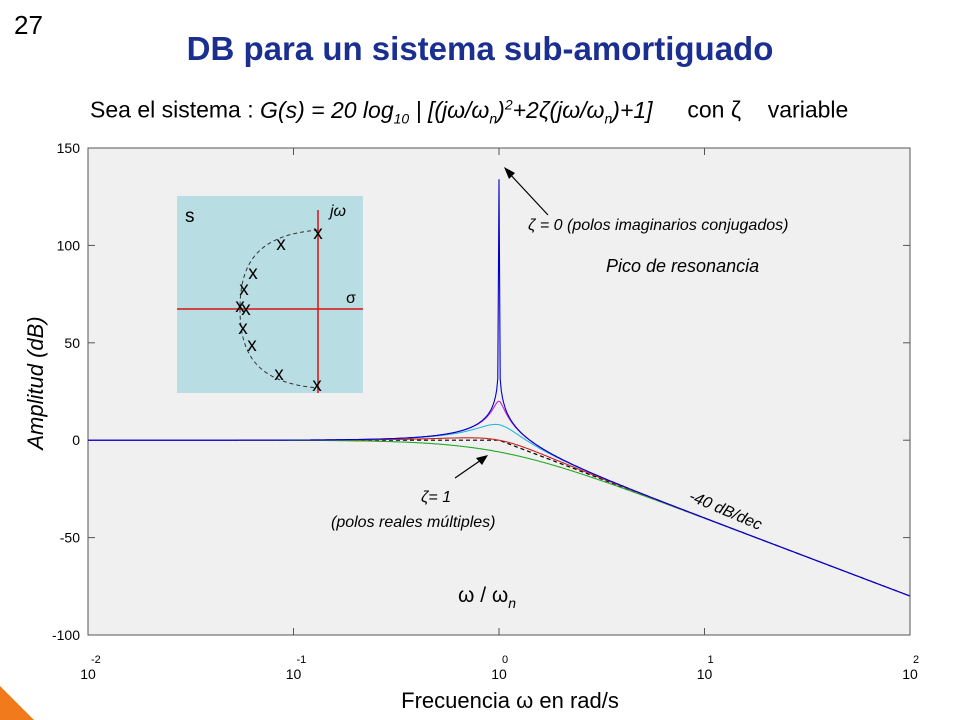  What do you see at coordinates (528, 193) in the screenshot?
I see `zeta0-arrow` at bounding box center [528, 193].